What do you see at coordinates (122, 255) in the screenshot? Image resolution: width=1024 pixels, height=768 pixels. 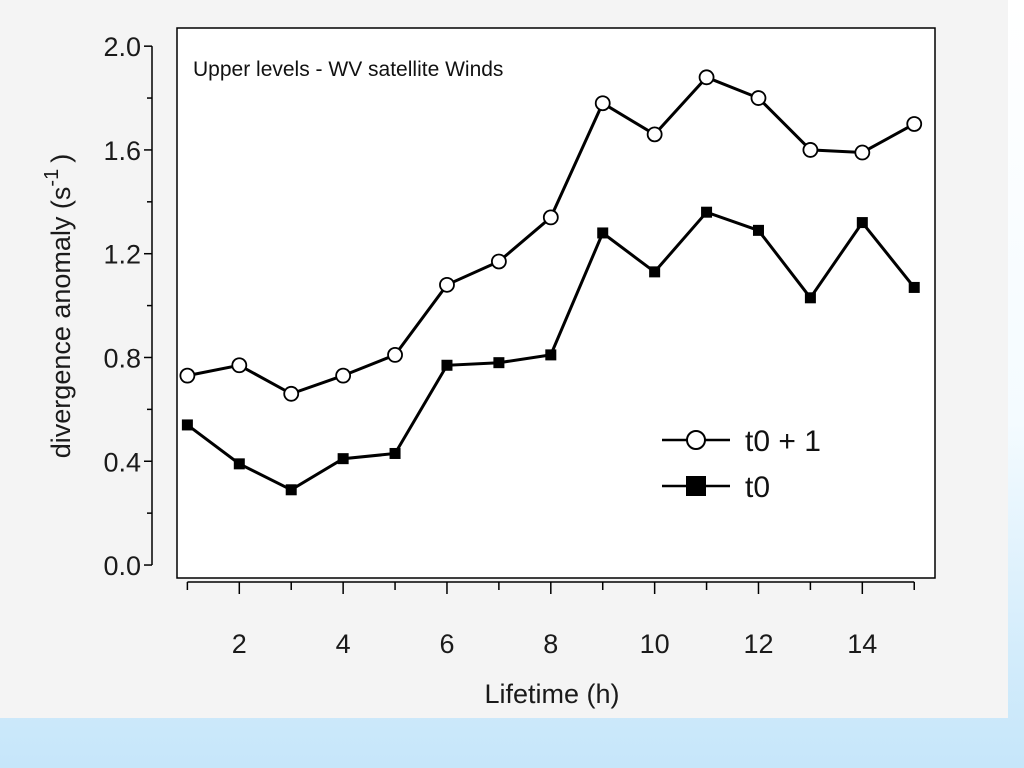 I see `y-tick-label: 1.2` at bounding box center [122, 255].